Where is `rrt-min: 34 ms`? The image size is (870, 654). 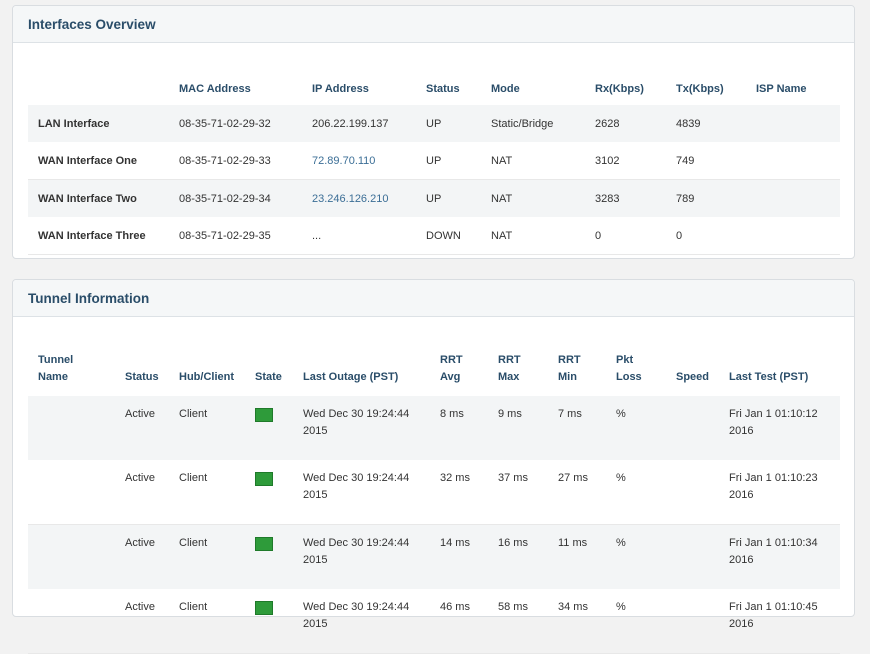 rrt-min: 34 ms is located at coordinates (587, 621).